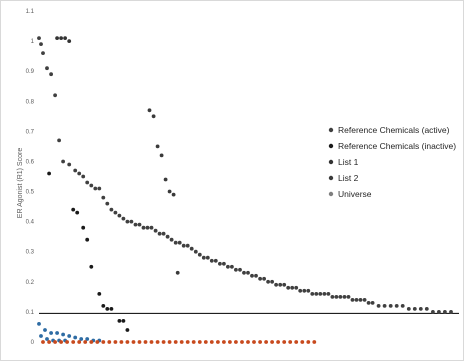  What do you see at coordinates (30, 223) in the screenshot?
I see `y-tick-label-4: 0.4` at bounding box center [30, 223].